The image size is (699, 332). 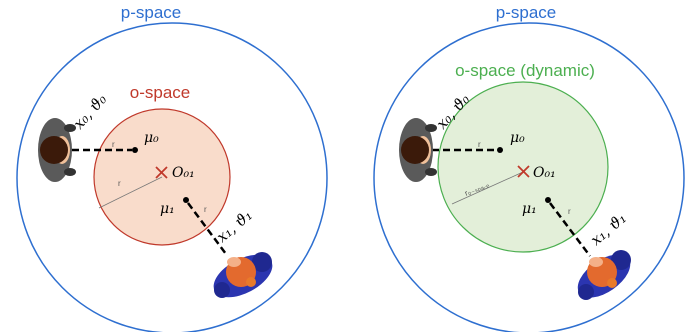 I want to click on right-mu0-label: μ₀, so click(x=517, y=138).